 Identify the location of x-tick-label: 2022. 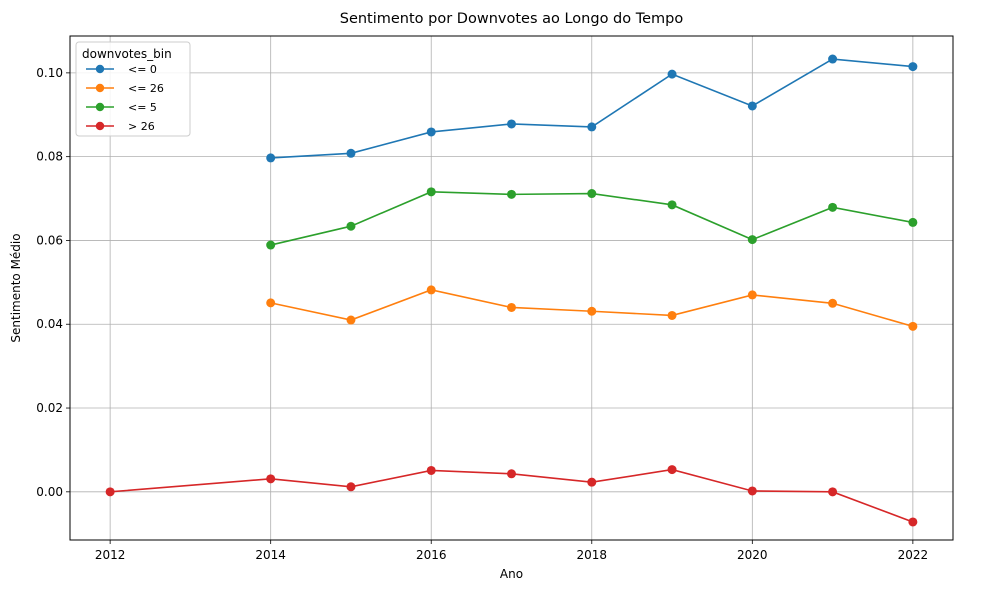
(913, 555).